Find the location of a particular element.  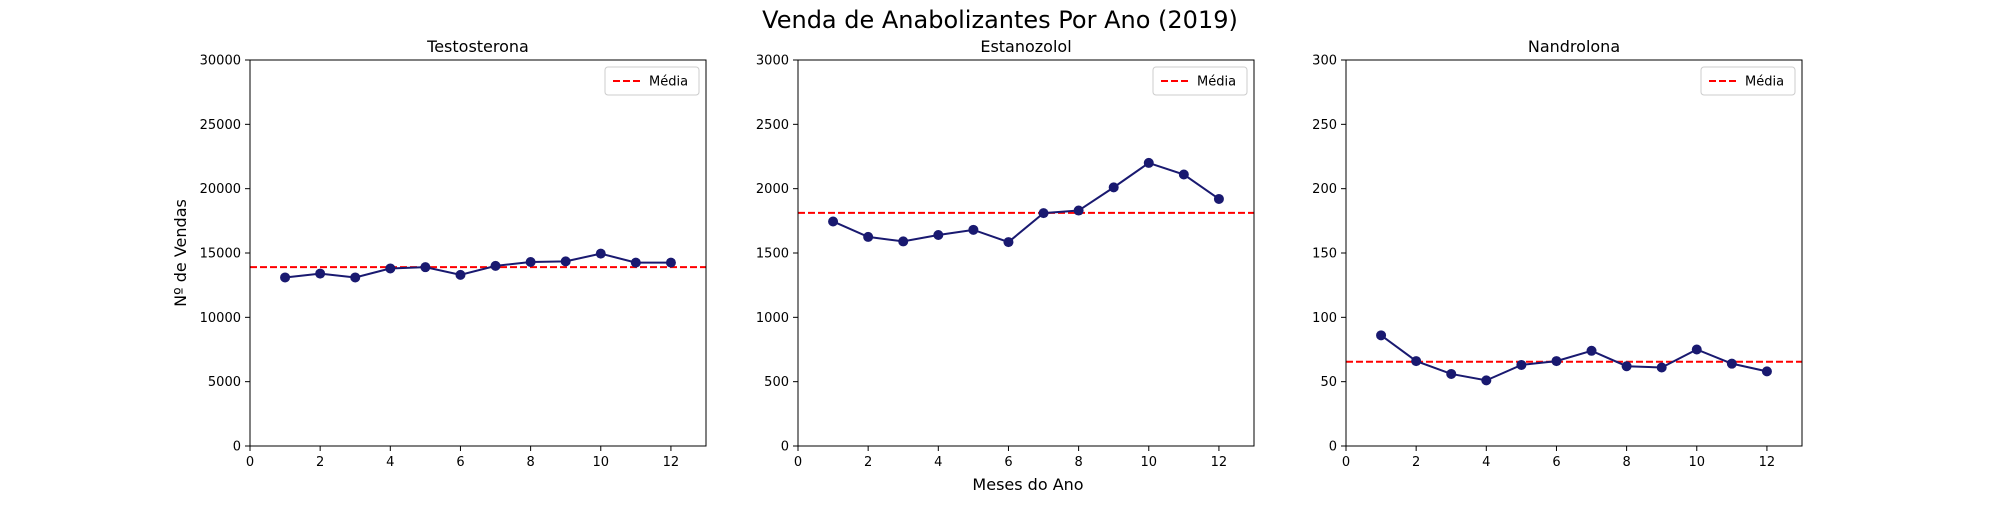

y-tick-label: 25000 is located at coordinates (220, 125).